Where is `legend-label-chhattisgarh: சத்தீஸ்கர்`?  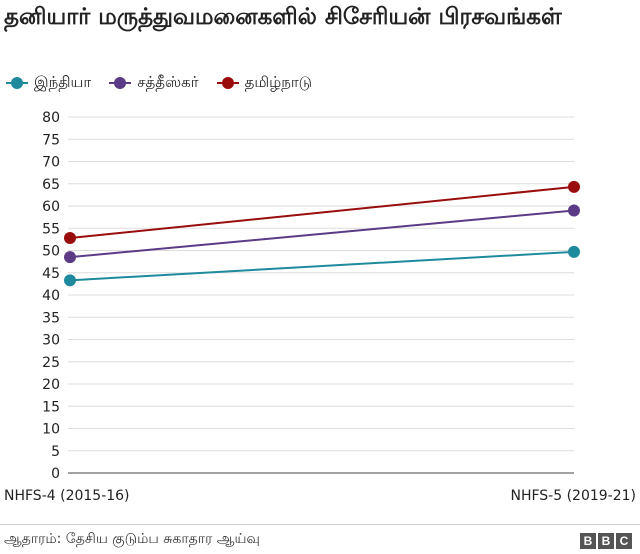
legend-label-chhattisgarh: சத்தீஸ்கர் is located at coordinates (168, 82).